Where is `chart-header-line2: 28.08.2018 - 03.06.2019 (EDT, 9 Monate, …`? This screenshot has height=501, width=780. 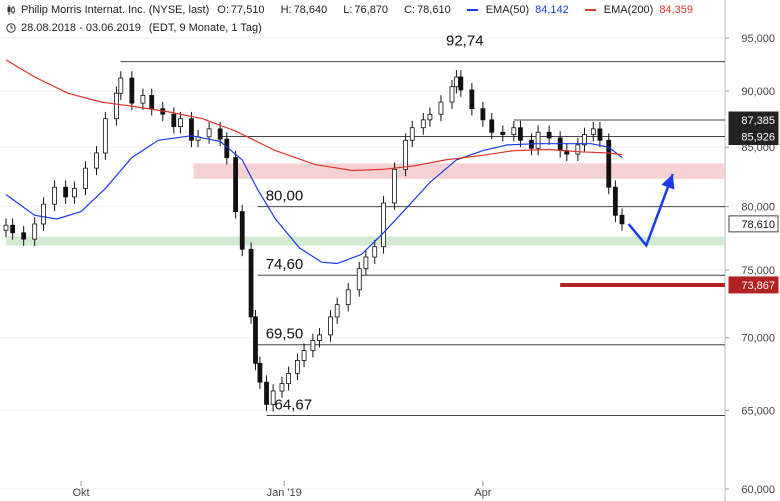
chart-header-line2: 28.08.2018 - 03.06.2019 (EDT, 9 Monate, … is located at coordinates (138, 28).